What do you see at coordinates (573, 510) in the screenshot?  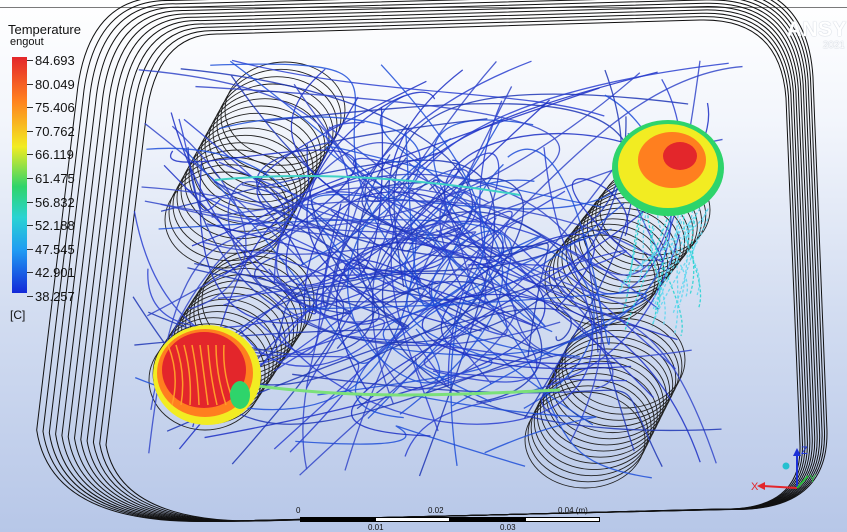 I see `scale-label-0-04: 0.04 (m)` at bounding box center [573, 510].